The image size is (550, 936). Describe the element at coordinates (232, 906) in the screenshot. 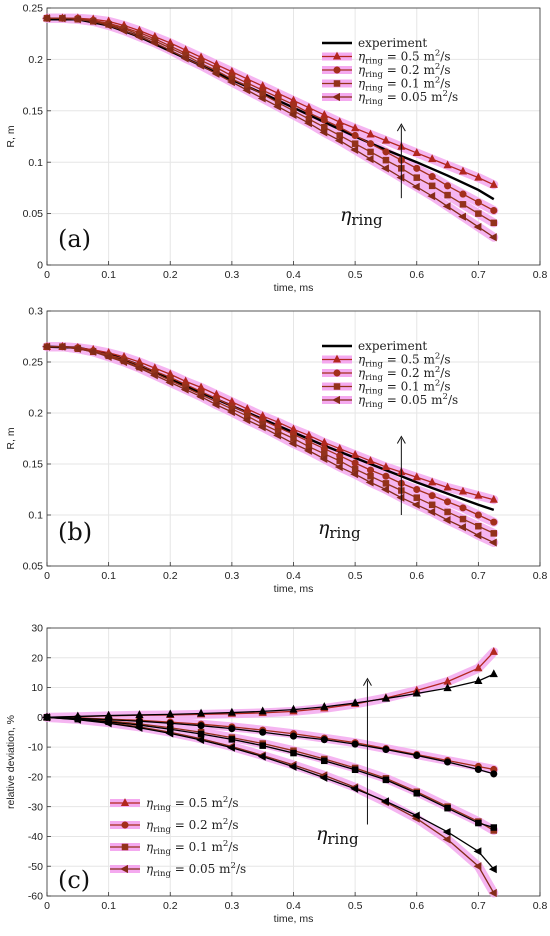

I see `x-tick-label: 0.3` at that location.